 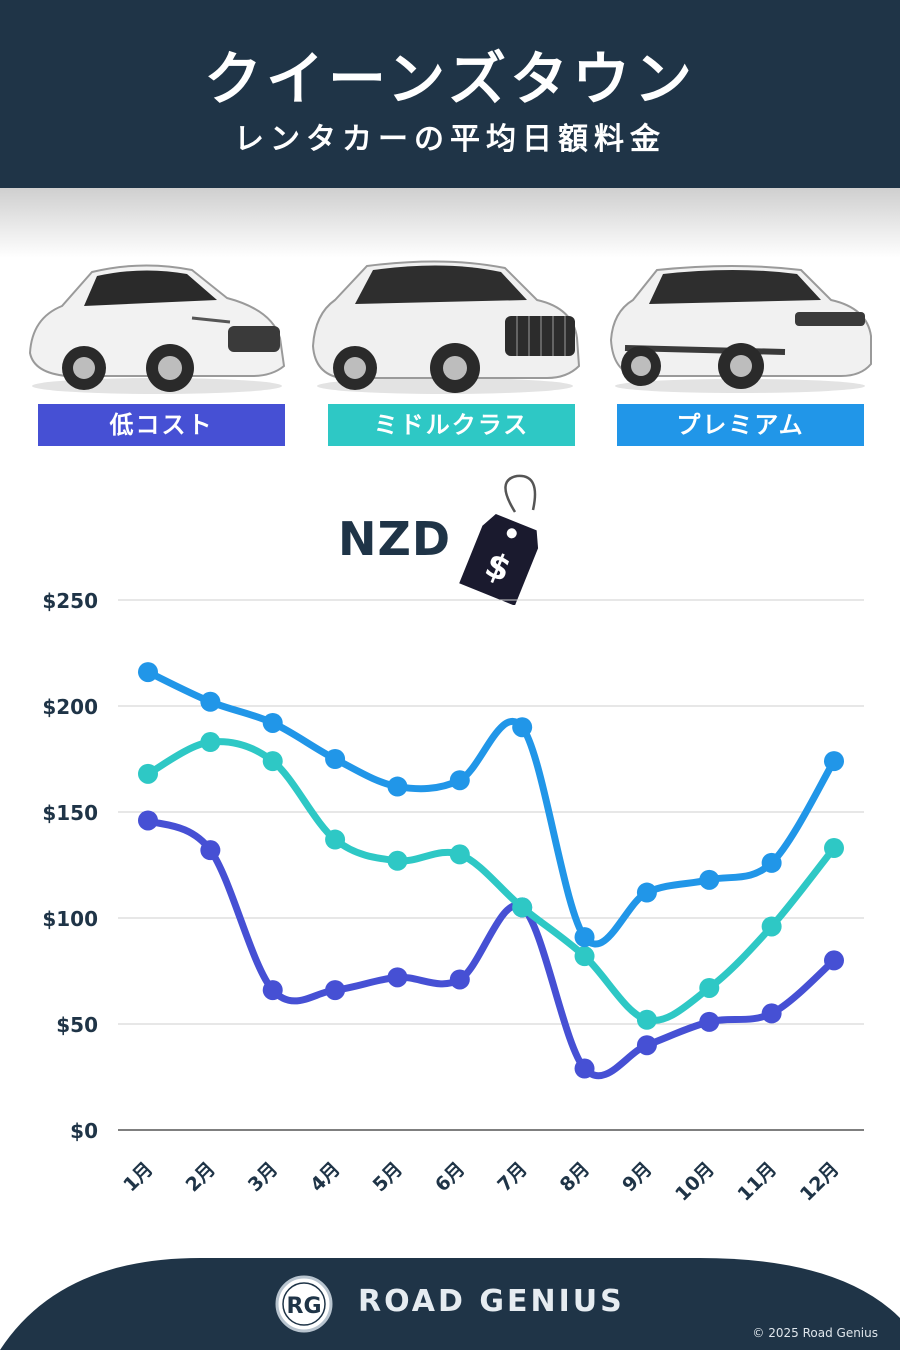 What do you see at coordinates (815, 1333) in the screenshot?
I see `copyright-text: © 2025 Road Genius` at bounding box center [815, 1333].